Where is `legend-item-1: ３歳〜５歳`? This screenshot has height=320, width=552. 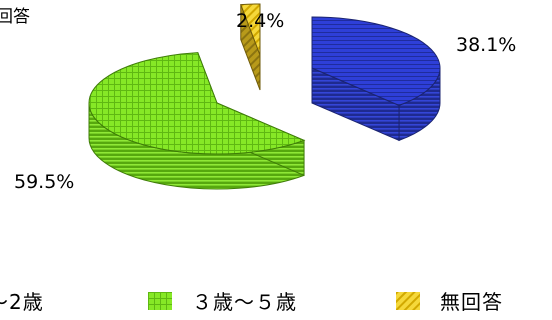
legend-item-1: ３歳〜５歳 is located at coordinates (222, 300).